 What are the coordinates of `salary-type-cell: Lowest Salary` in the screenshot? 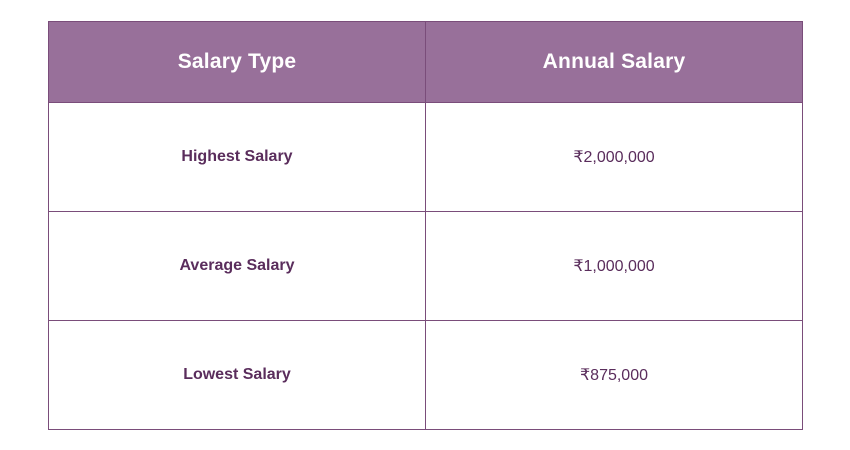 It's located at (237, 375).